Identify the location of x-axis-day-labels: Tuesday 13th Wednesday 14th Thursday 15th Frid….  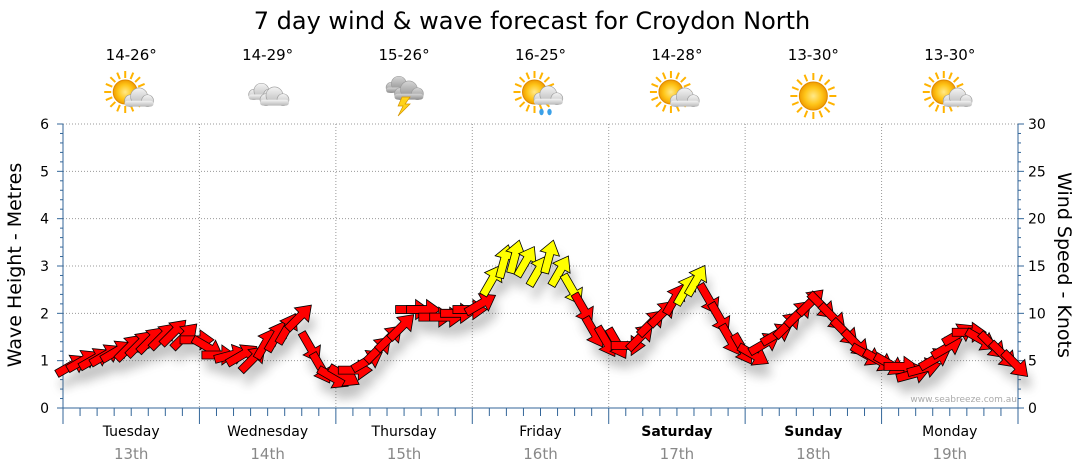
(540, 443).